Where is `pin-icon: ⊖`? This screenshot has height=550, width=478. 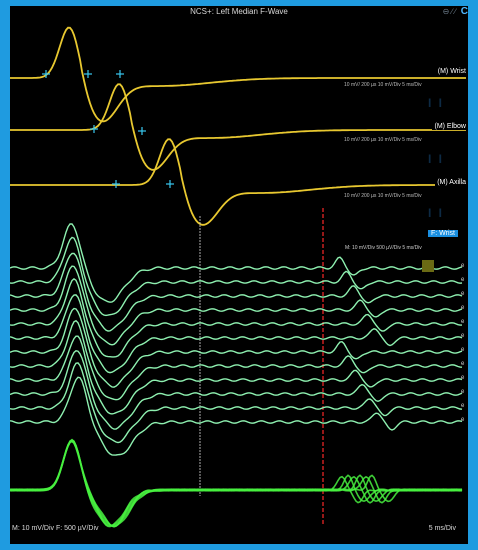
pin-icon: ⊖ is located at coordinates (447, 11).